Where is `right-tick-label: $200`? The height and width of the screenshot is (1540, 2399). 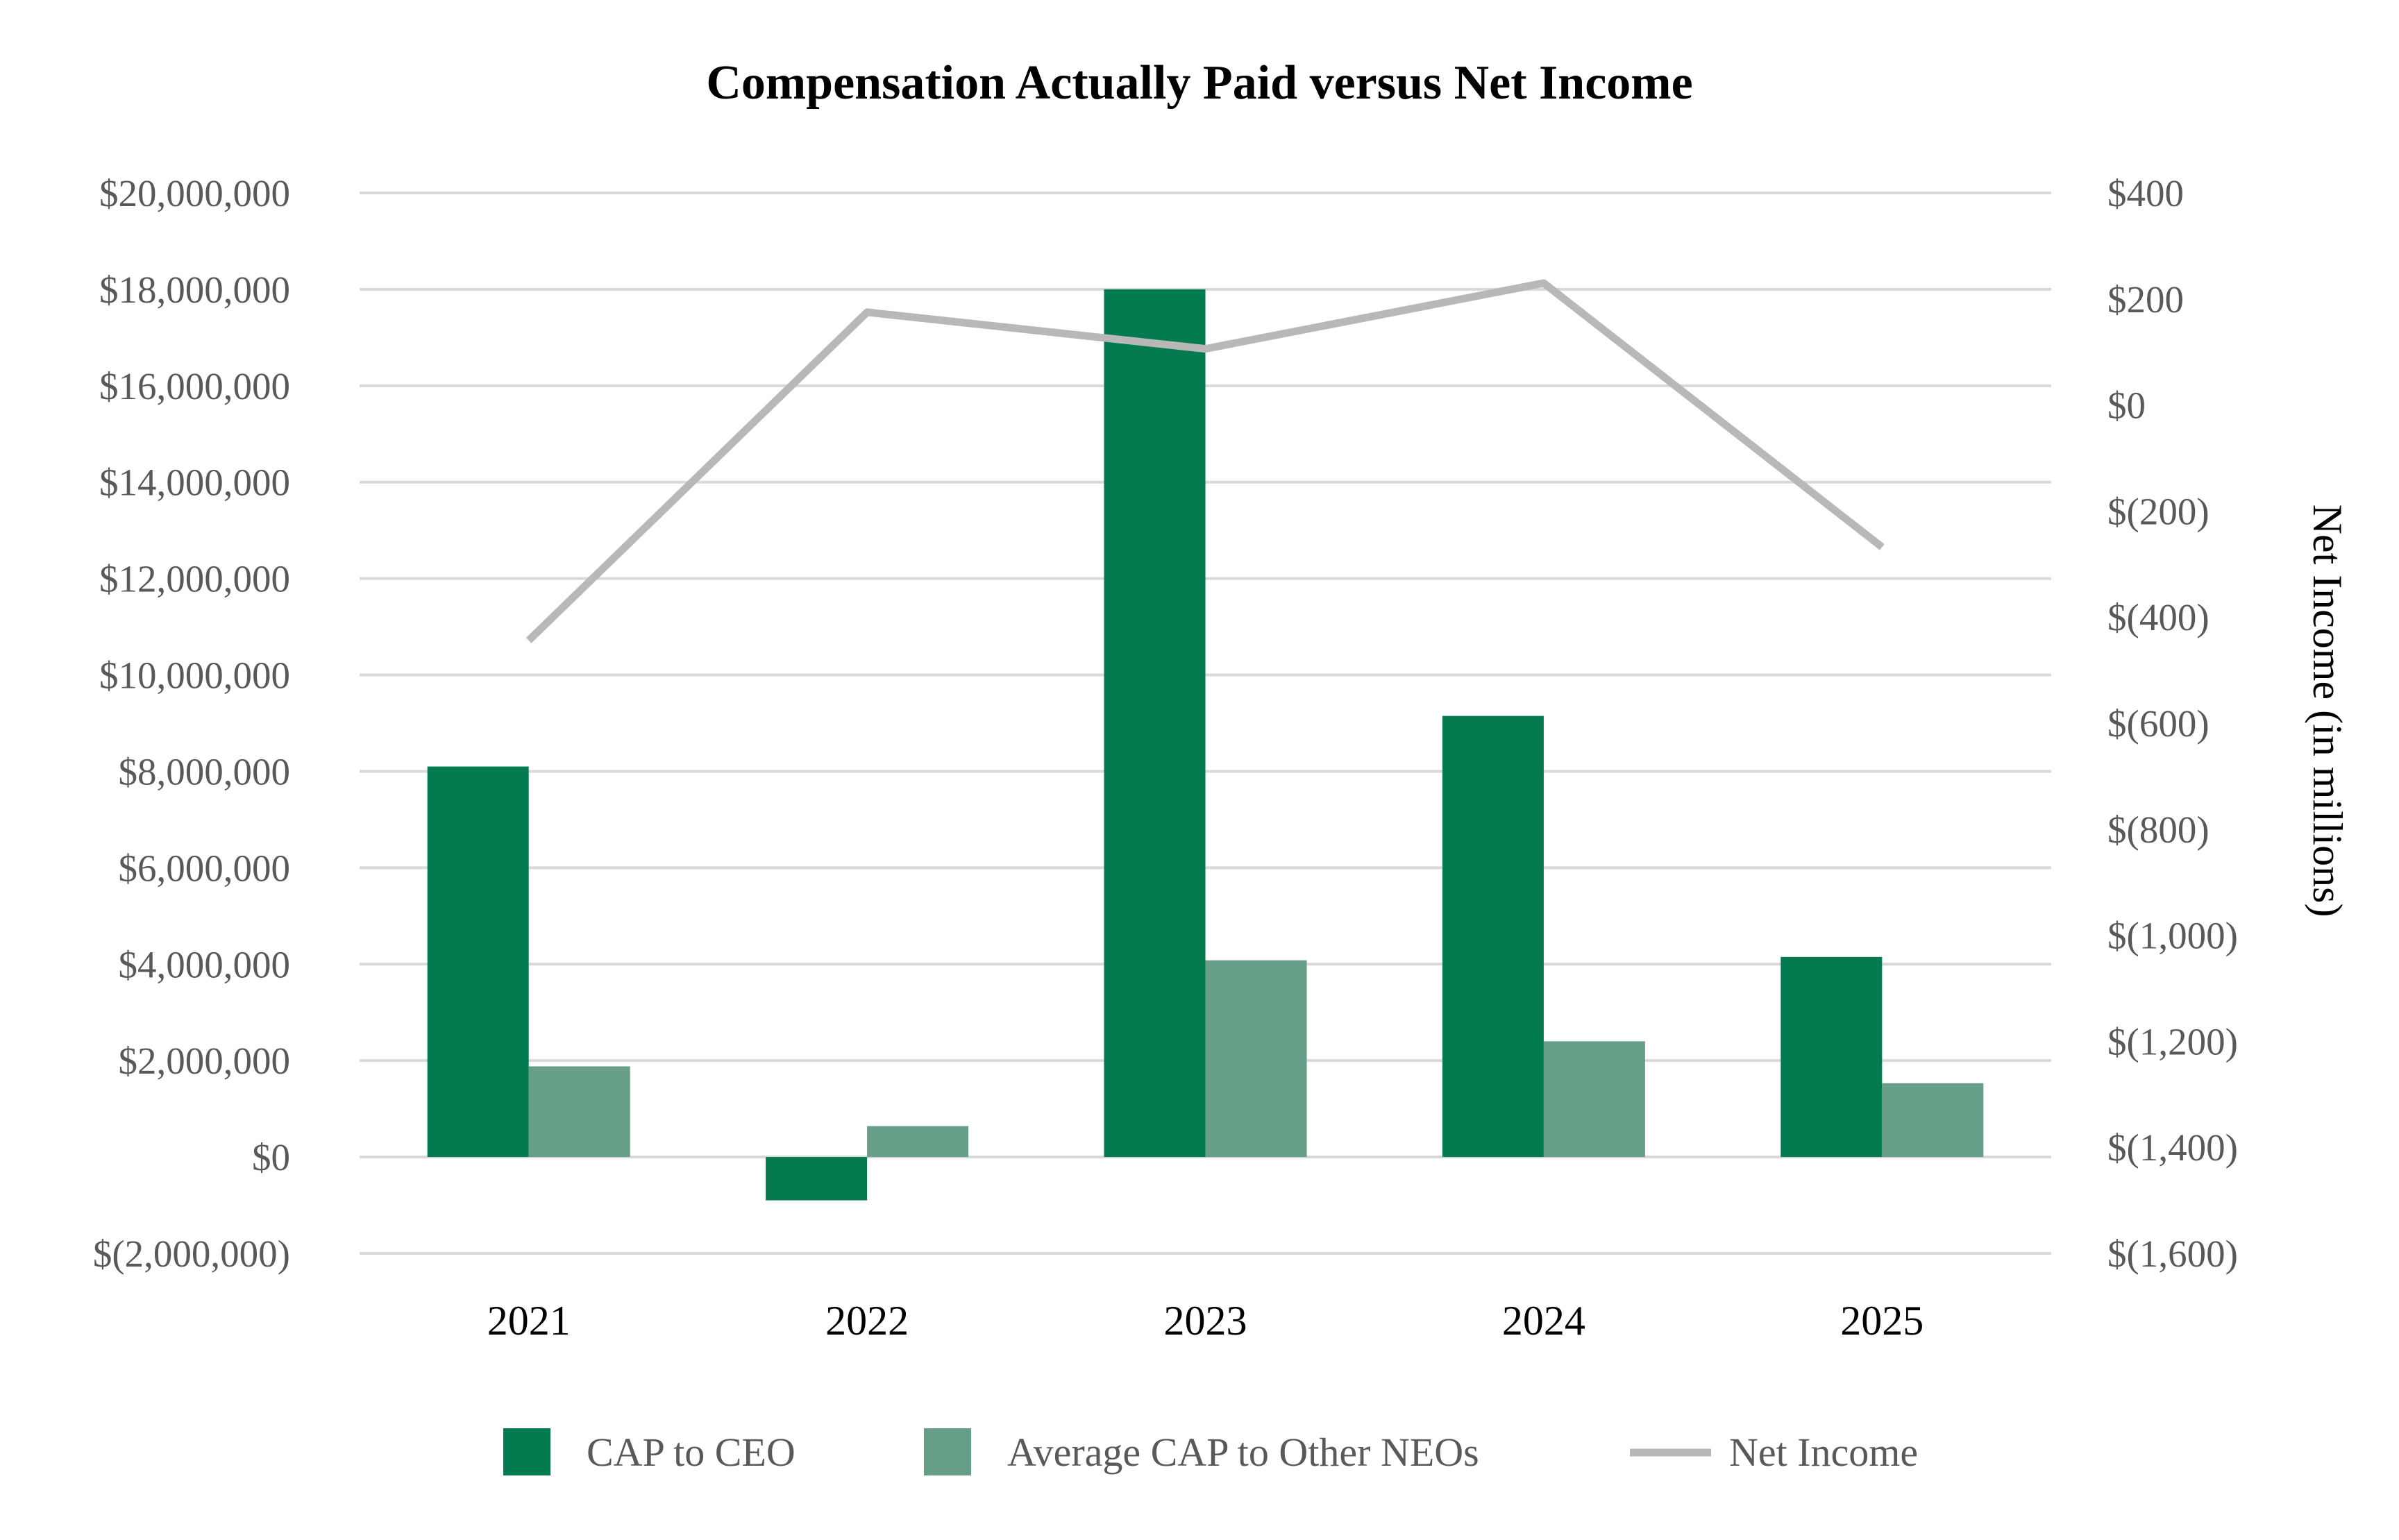 right-tick-label: $200 is located at coordinates (2145, 299).